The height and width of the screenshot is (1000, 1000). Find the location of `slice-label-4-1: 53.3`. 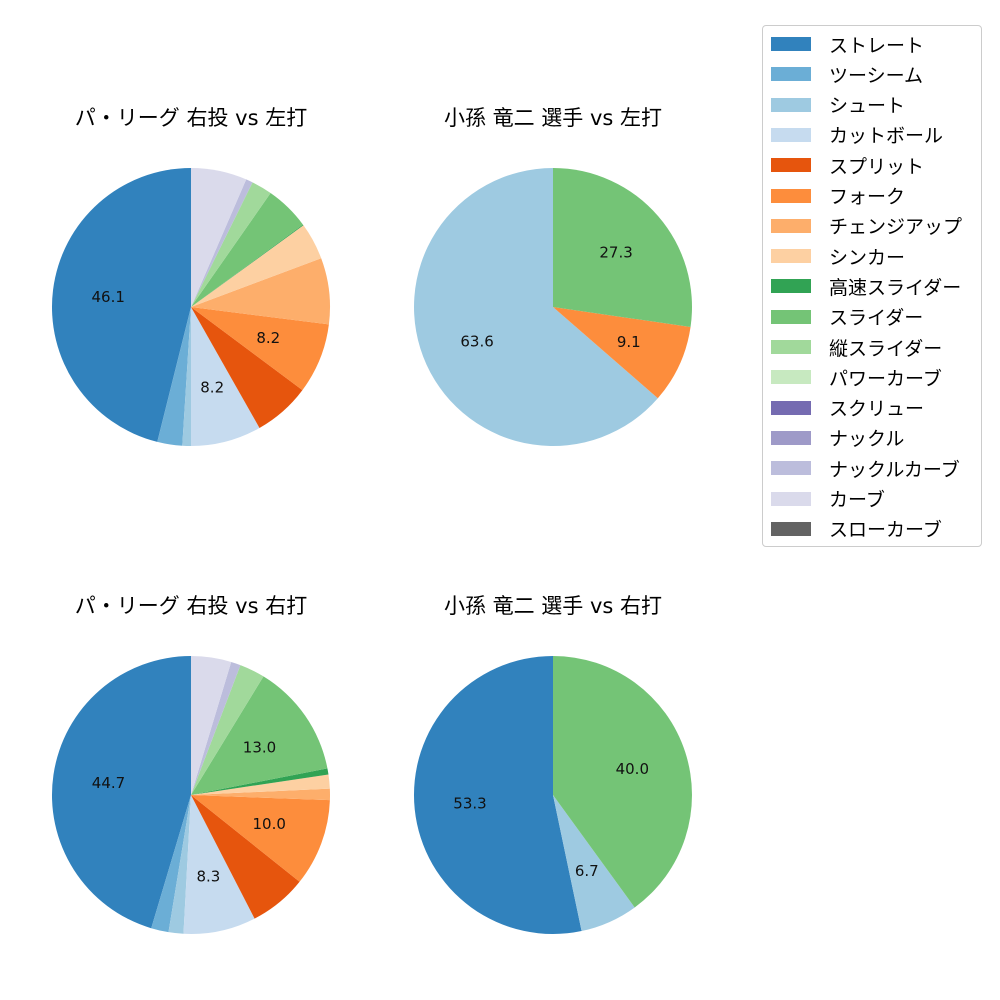

slice-label-4-1: 53.3 is located at coordinates (469, 804).